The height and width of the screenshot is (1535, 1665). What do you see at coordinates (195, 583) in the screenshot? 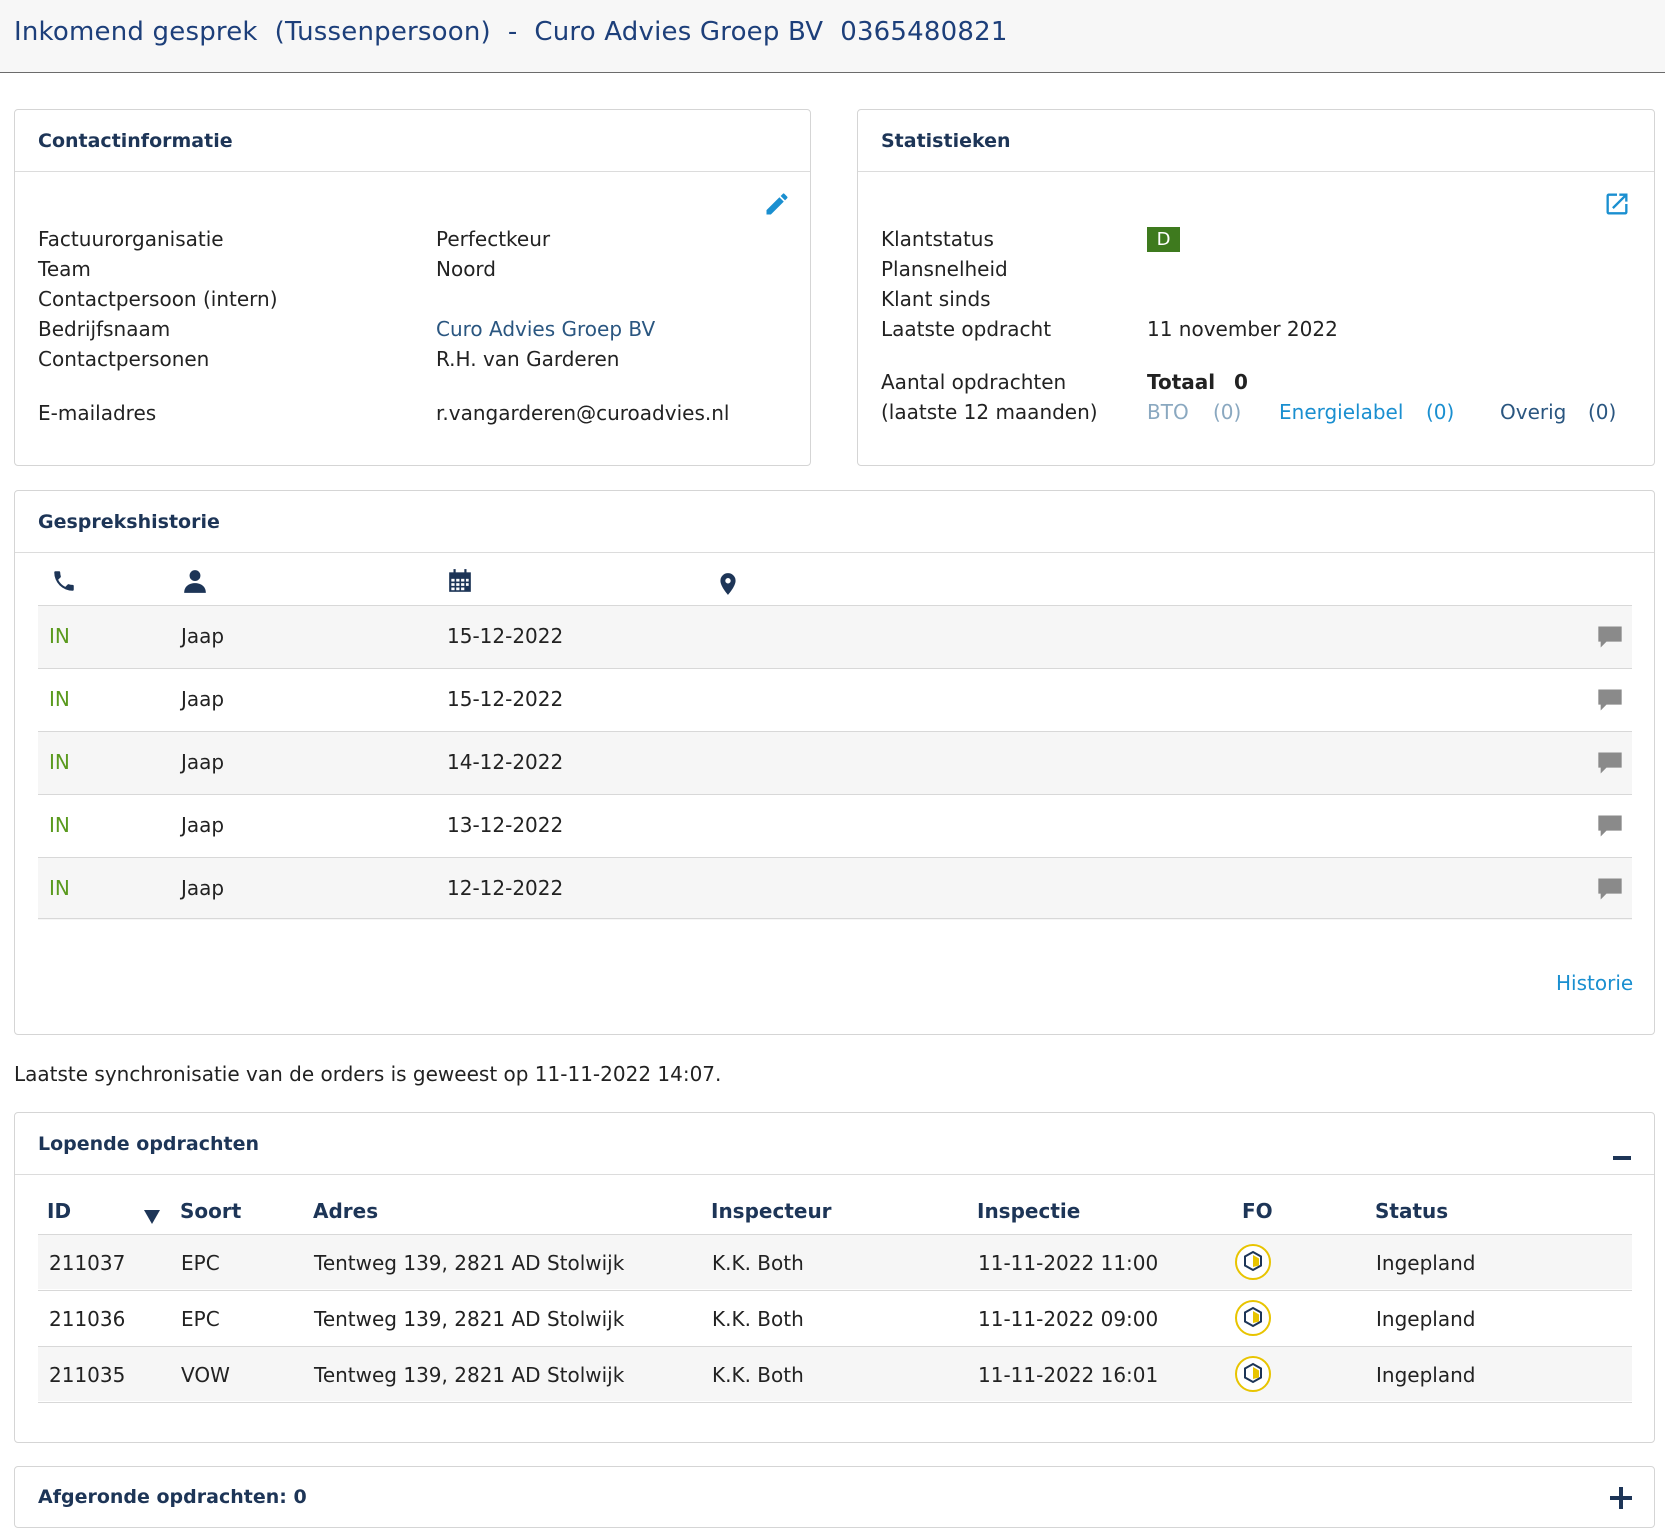
I see `user-icon` at bounding box center [195, 583].